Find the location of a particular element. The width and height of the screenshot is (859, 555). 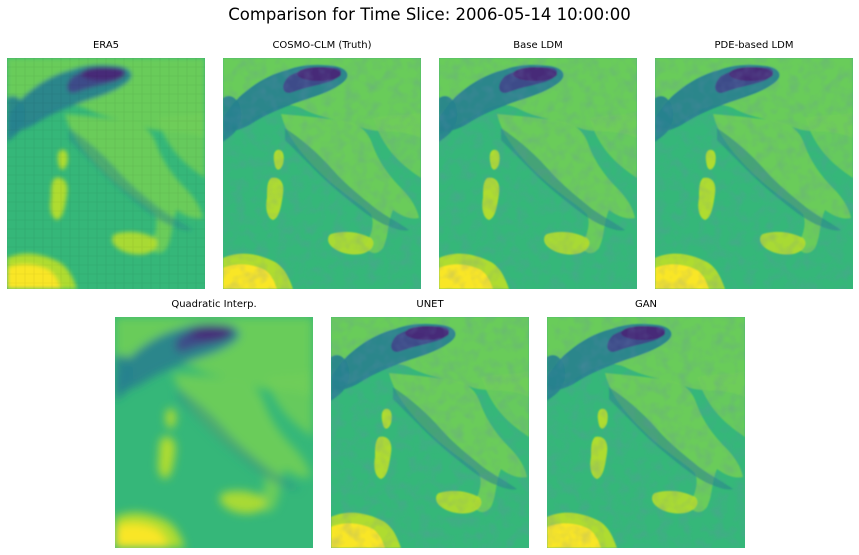

panel-pde-based-ldm is located at coordinates (754, 173).